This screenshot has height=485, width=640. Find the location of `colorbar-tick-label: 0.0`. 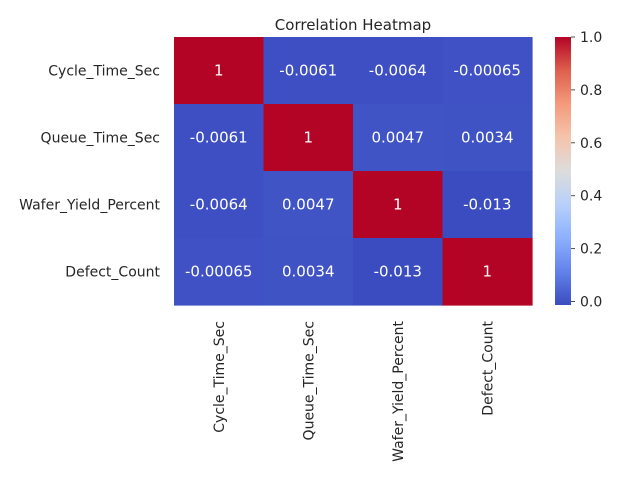

colorbar-tick-label: 0.0 is located at coordinates (591, 303).